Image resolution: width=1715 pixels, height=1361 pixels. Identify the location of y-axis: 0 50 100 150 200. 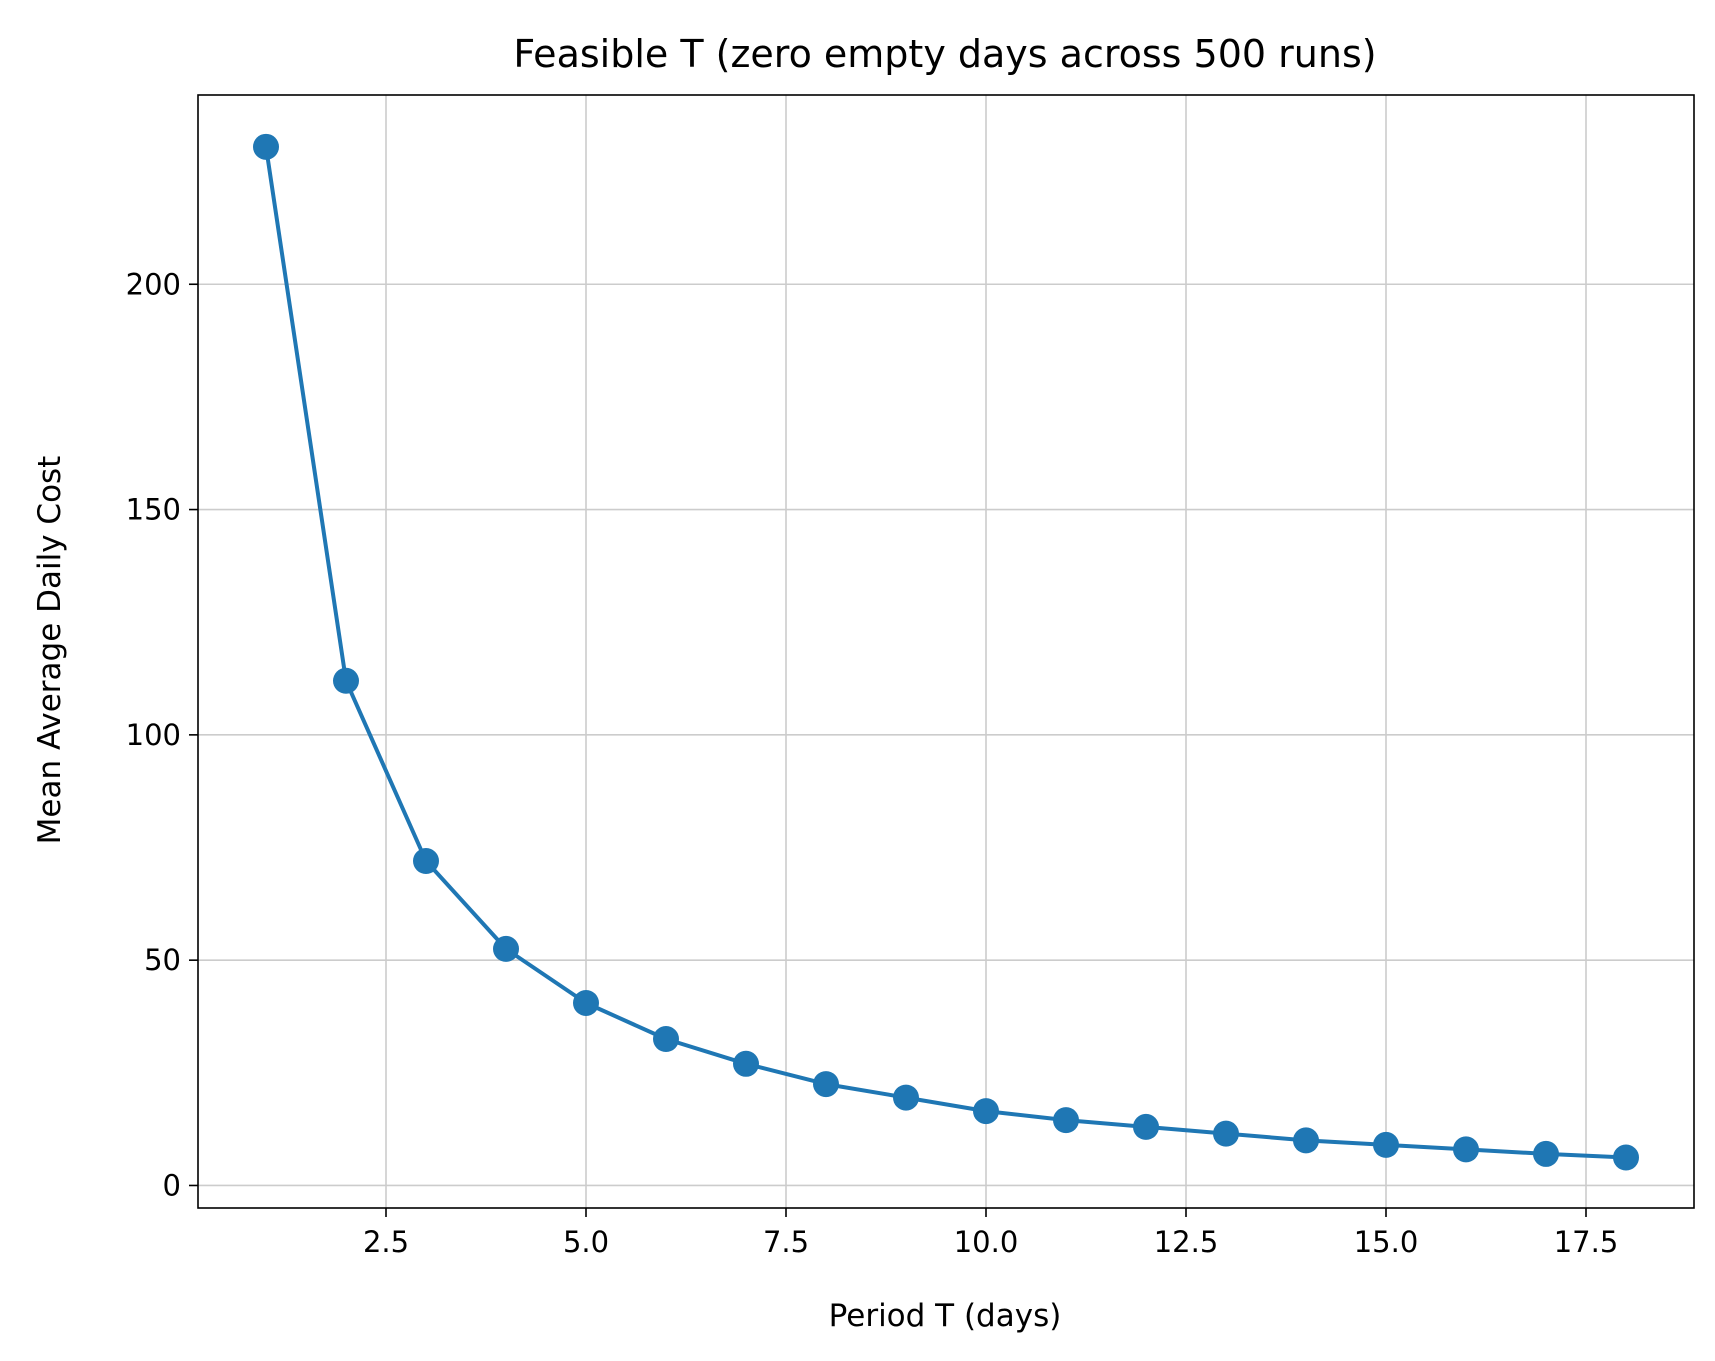
(162, 734).